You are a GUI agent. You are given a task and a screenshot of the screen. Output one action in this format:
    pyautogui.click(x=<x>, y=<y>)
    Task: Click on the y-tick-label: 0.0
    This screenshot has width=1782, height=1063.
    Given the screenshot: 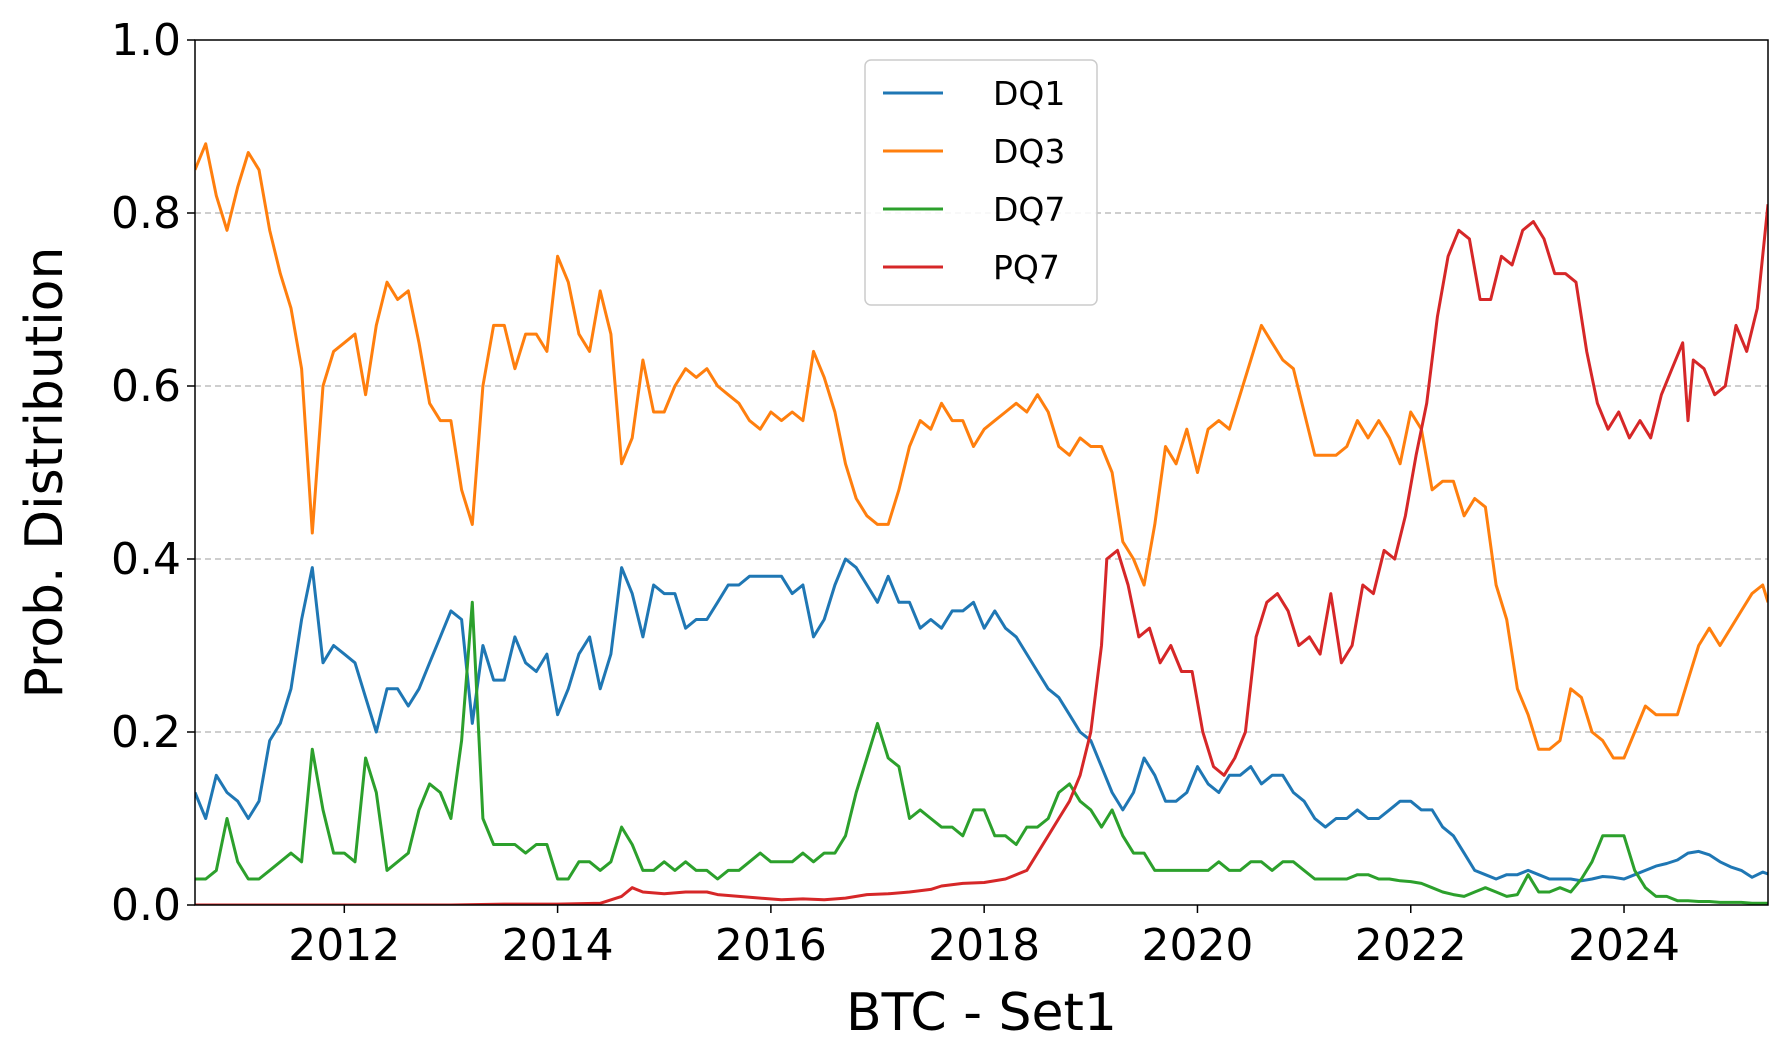 What is the action you would take?
    pyautogui.click(x=146, y=905)
    